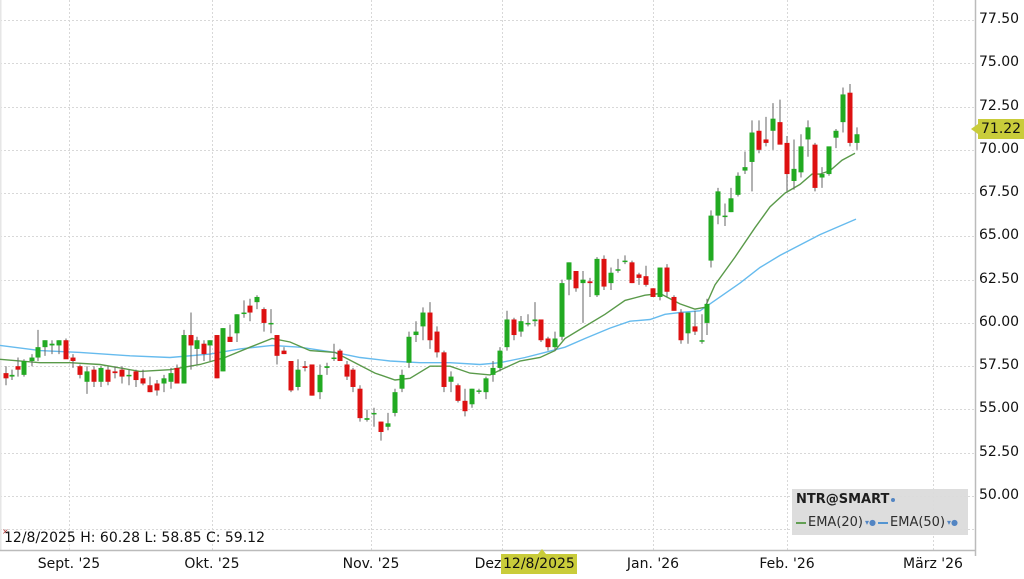 The image size is (1024, 579). Describe the element at coordinates (787, 564) in the screenshot. I see `x-tick-label: Feb. '26` at that location.